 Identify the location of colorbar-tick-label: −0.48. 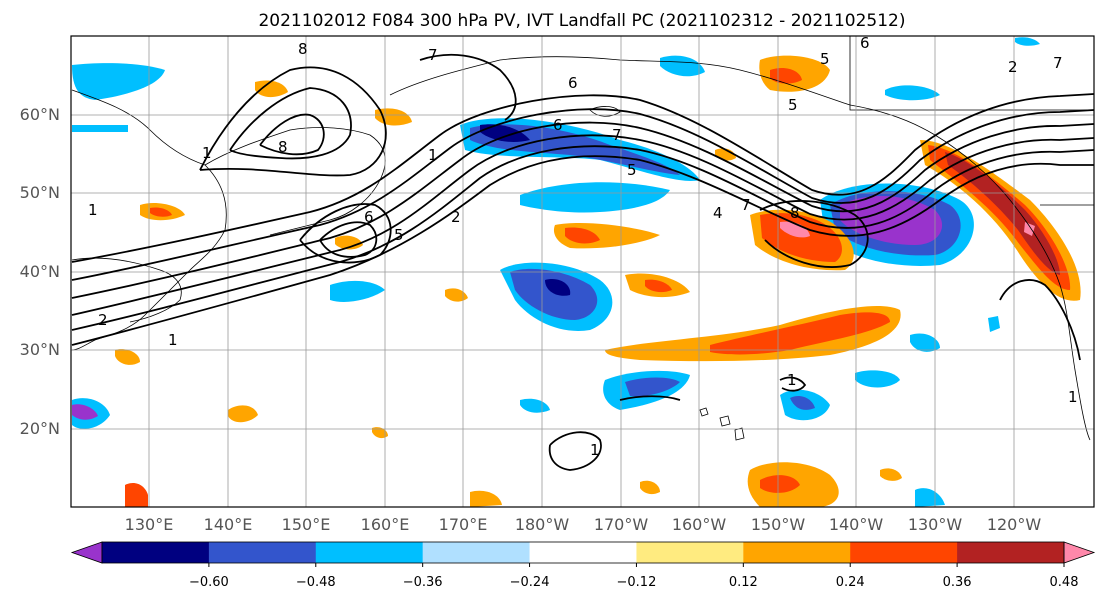
(316, 582).